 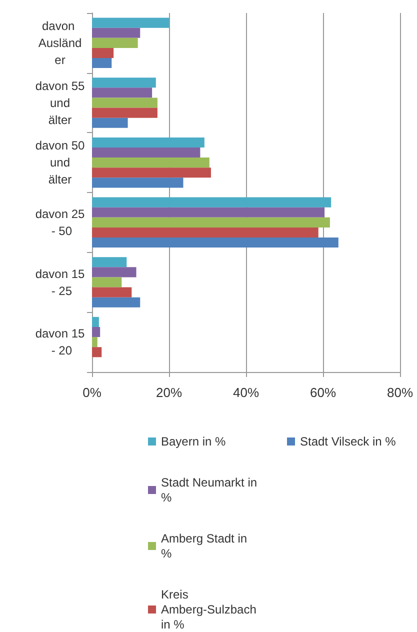 I want to click on y-tick-label: davon 50 und älter, so click(x=60, y=162).